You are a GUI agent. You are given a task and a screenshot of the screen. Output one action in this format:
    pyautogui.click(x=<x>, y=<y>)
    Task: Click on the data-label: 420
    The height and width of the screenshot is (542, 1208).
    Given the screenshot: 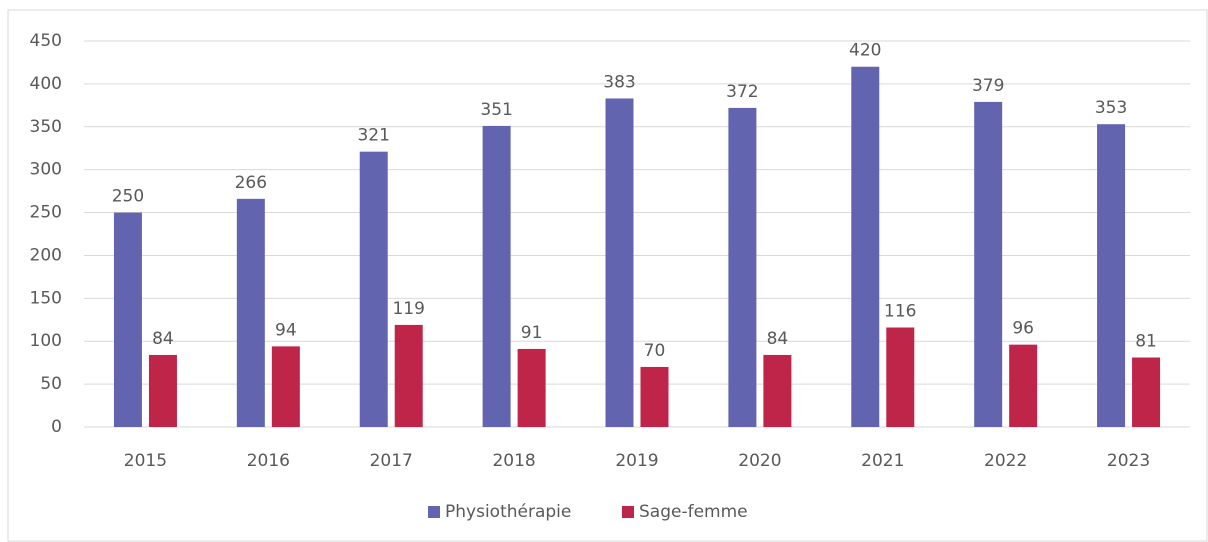 What is the action you would take?
    pyautogui.click(x=865, y=51)
    